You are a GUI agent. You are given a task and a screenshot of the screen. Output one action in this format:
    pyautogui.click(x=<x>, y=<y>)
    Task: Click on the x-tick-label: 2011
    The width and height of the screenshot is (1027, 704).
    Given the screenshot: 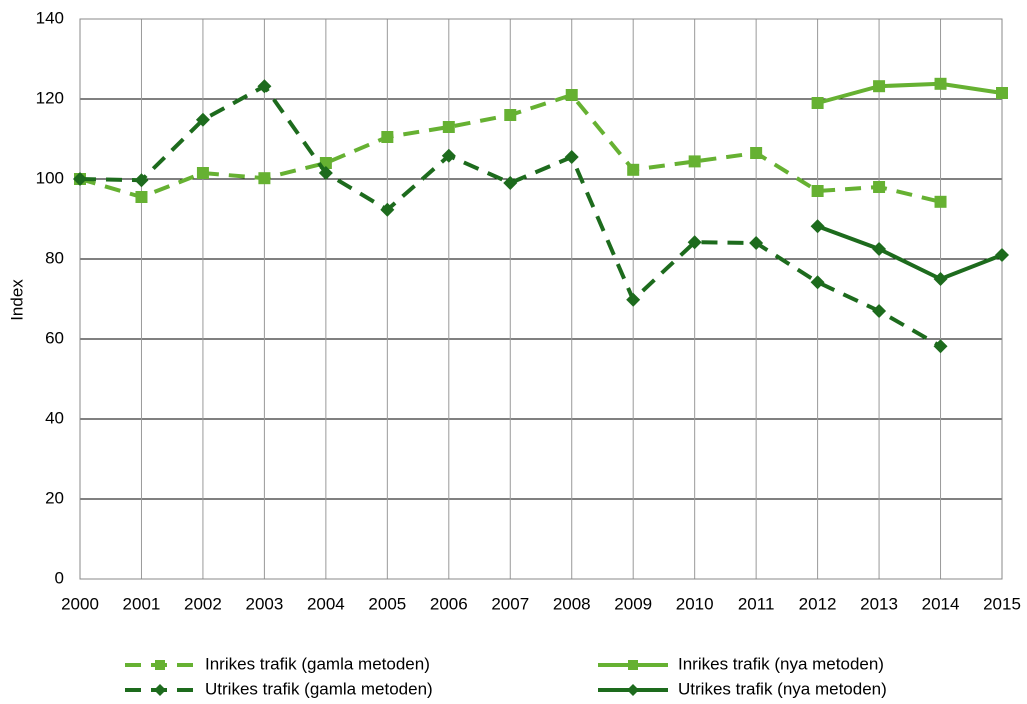 What is the action you would take?
    pyautogui.click(x=756, y=603)
    